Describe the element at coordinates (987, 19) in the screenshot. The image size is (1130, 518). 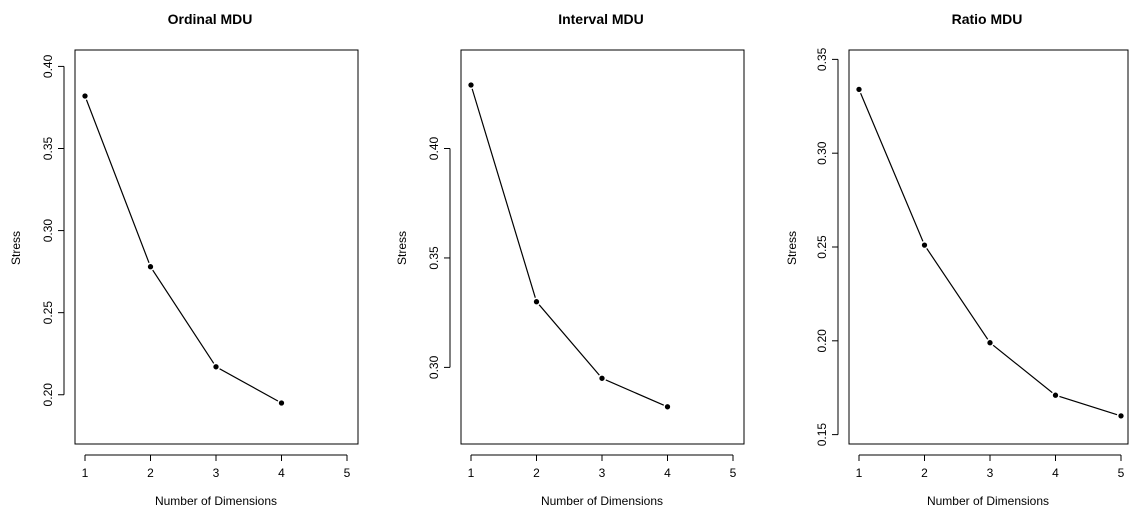
I see `chart-title: Ratio MDU` at that location.